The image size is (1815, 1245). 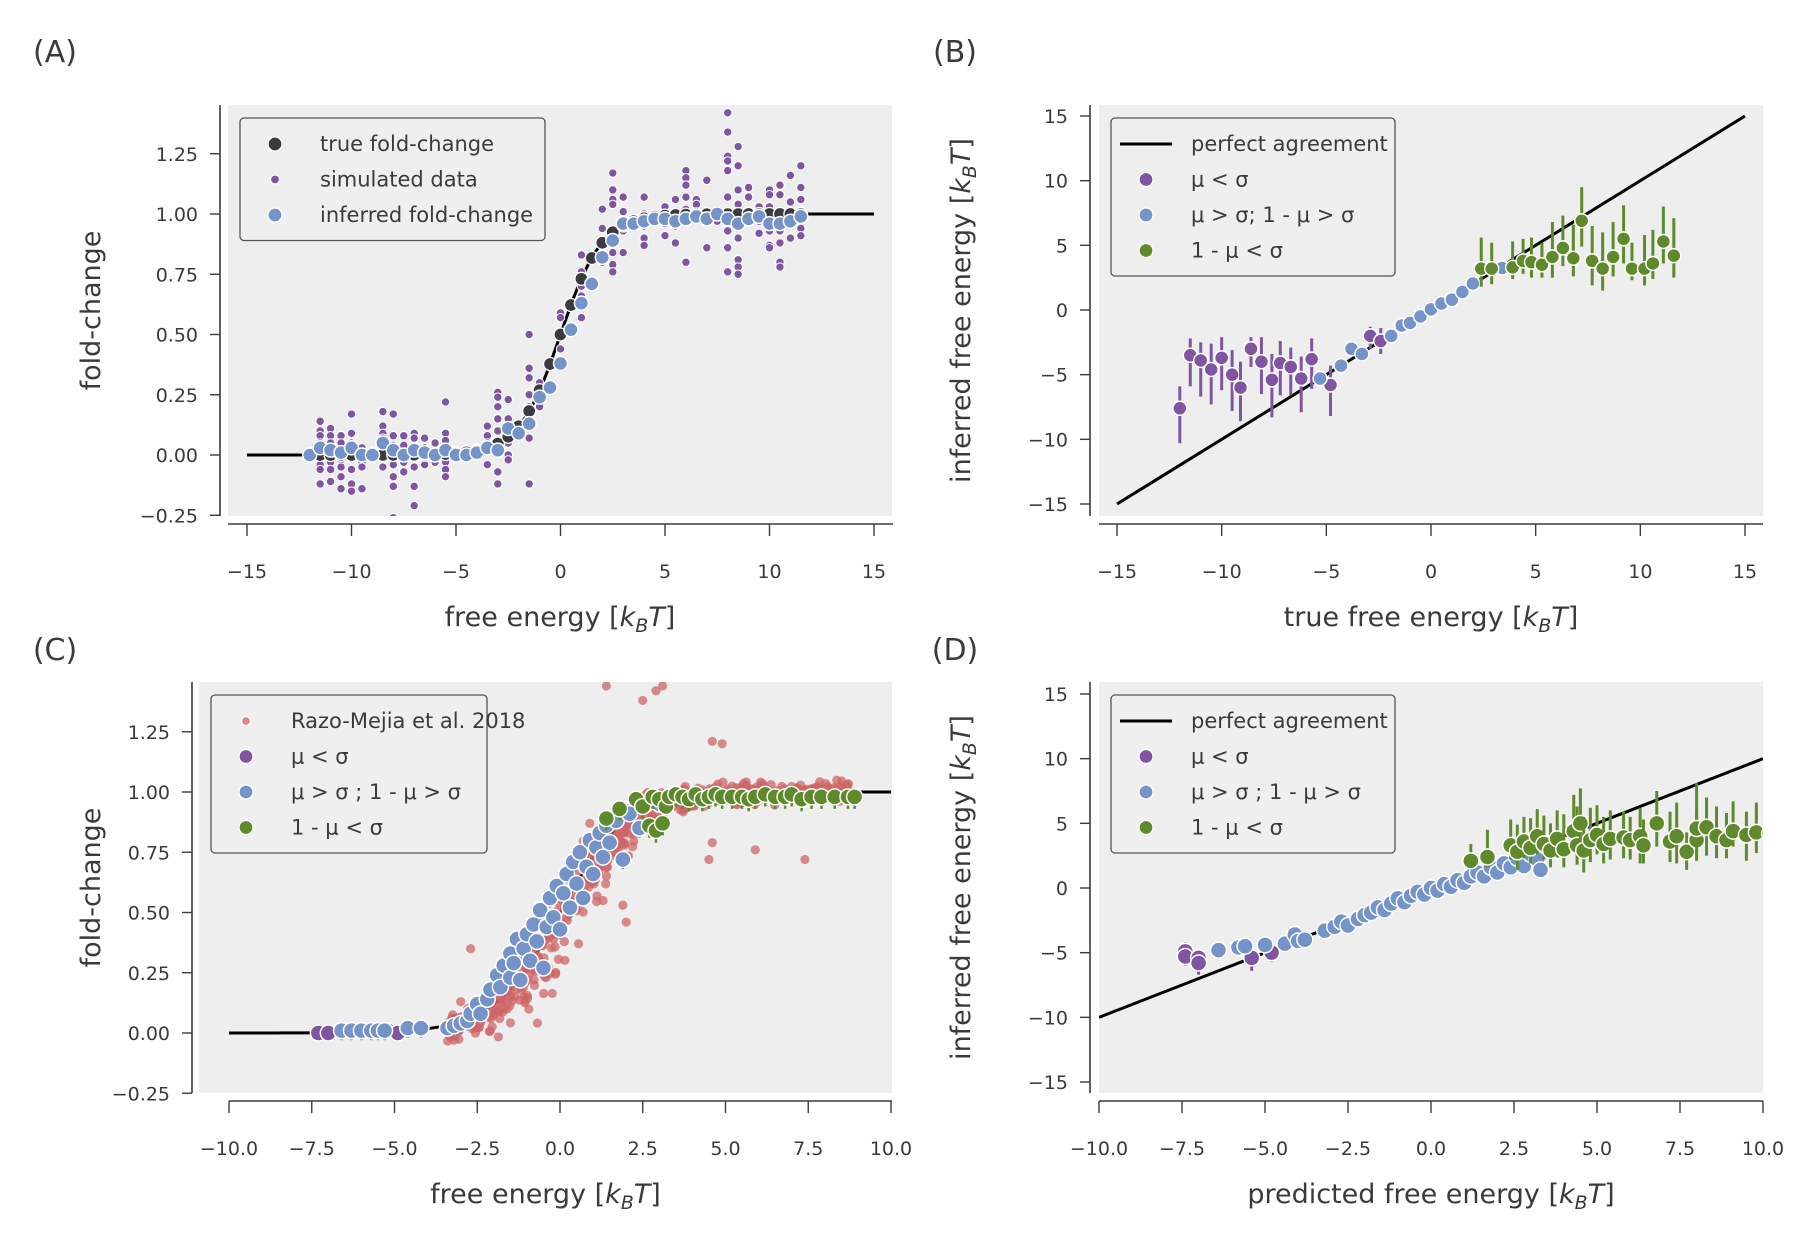 What do you see at coordinates (477, 1149) in the screenshot?
I see `x-tick-label: −2.5` at bounding box center [477, 1149].